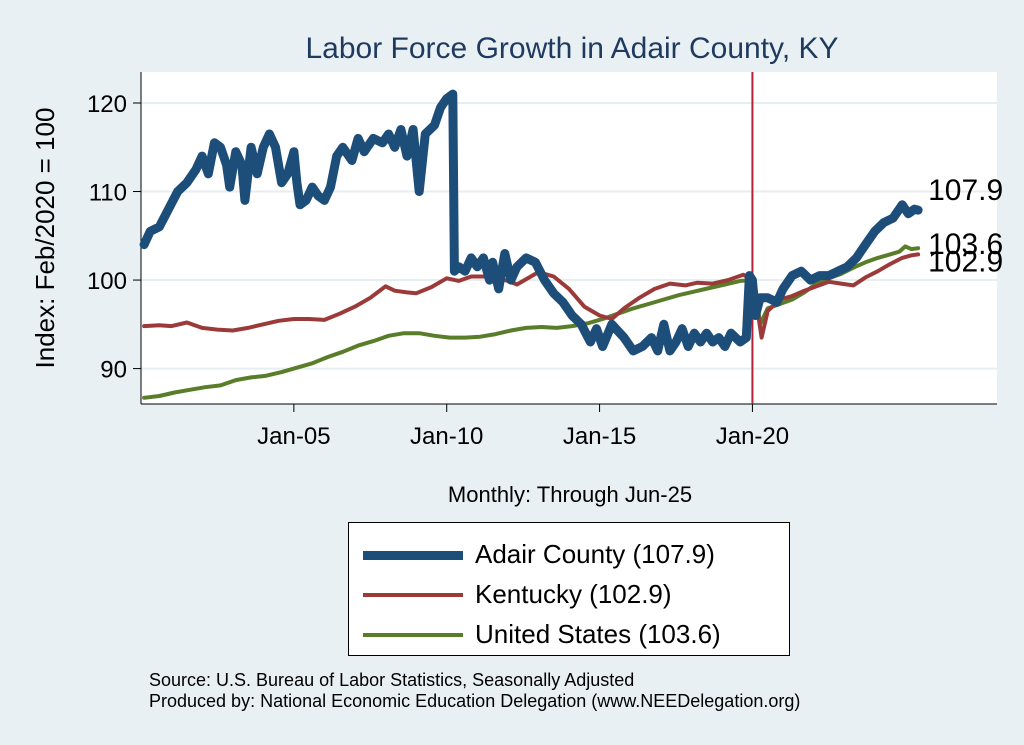  What do you see at coordinates (45, 238) in the screenshot?
I see `y-axis-title: Index: Feb/2020 = 100` at bounding box center [45, 238].